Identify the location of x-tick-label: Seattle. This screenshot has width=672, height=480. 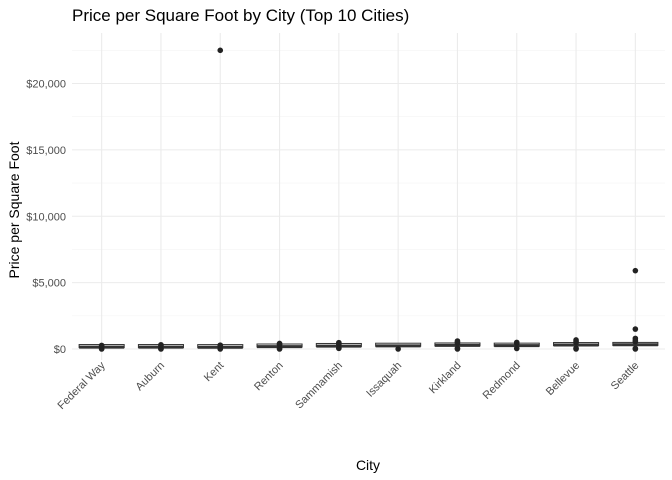
(625, 376).